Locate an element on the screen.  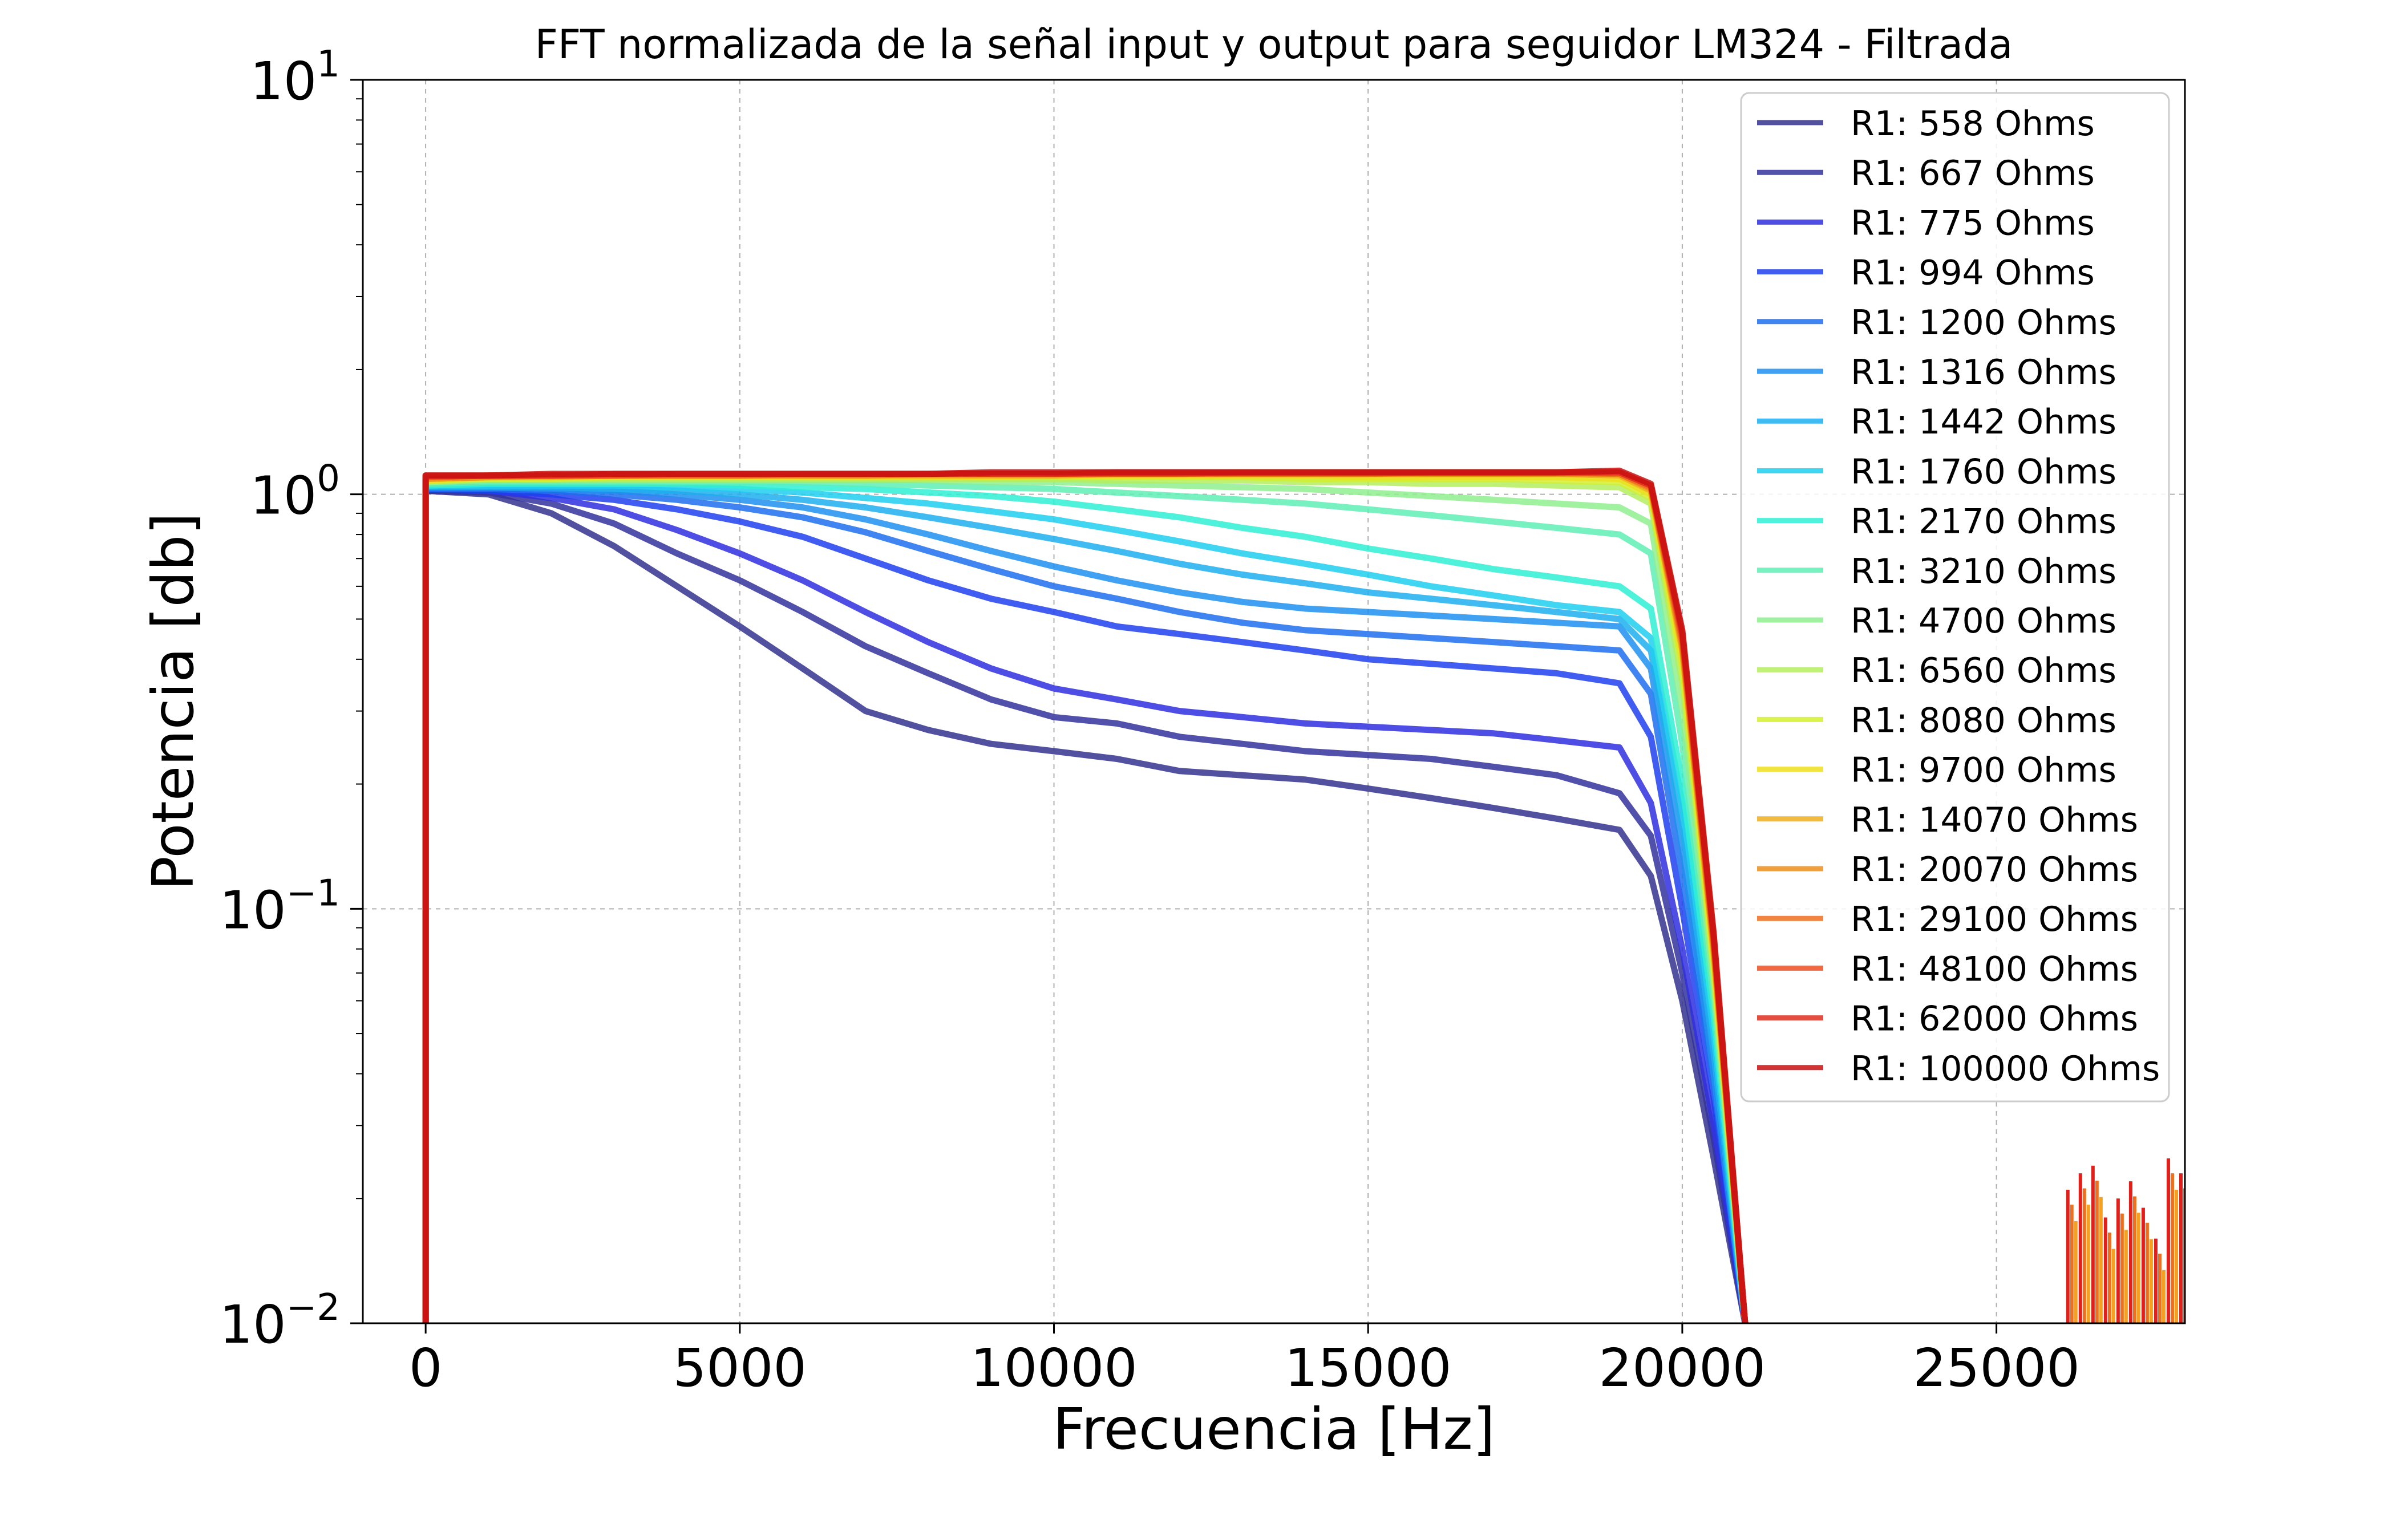
legend-box is located at coordinates (1955, 597).